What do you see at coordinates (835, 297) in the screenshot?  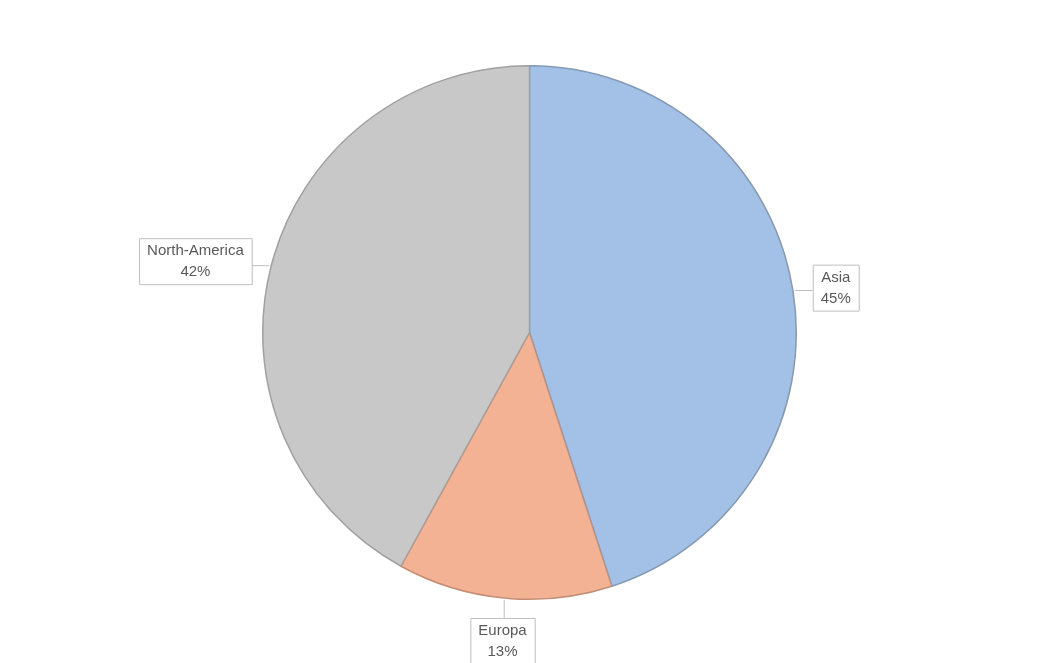 I see `data-label: 45%` at bounding box center [835, 297].